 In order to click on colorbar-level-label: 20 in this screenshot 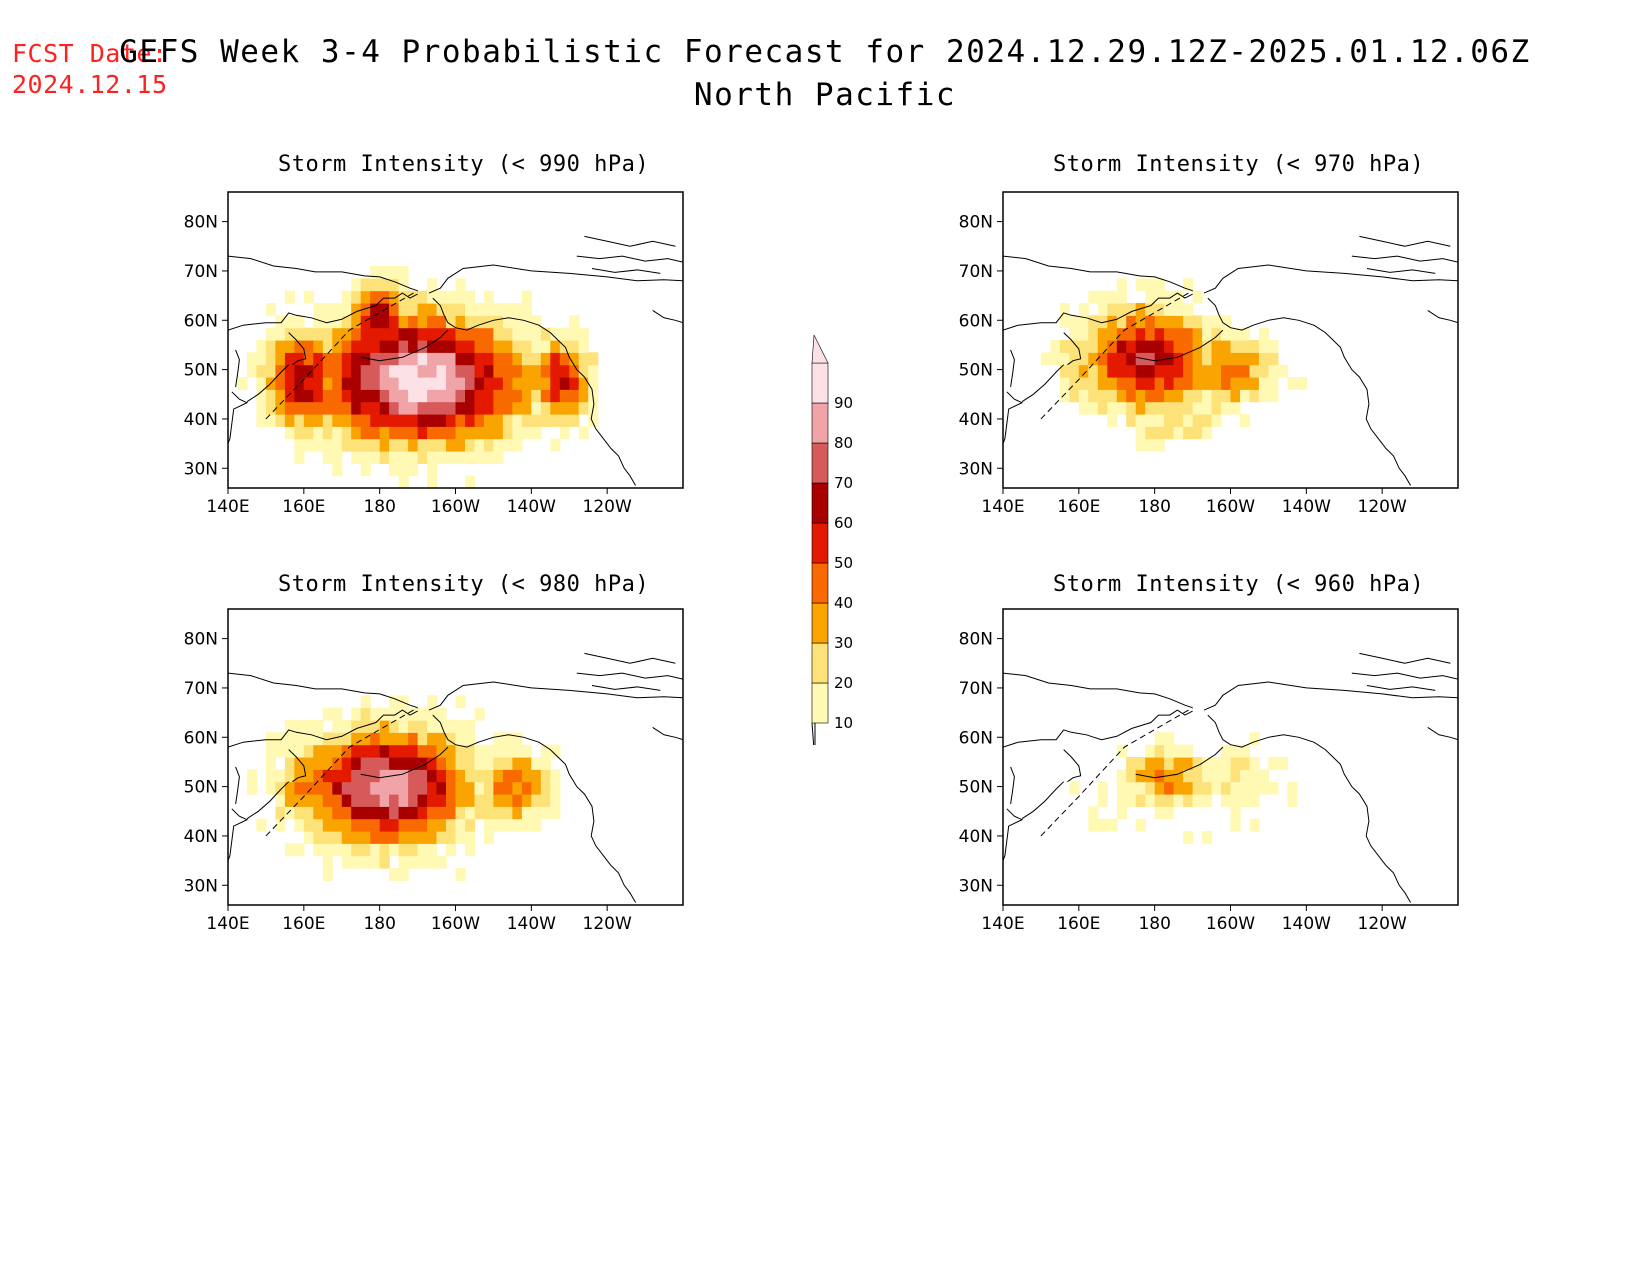, I will do `click(843, 683)`.